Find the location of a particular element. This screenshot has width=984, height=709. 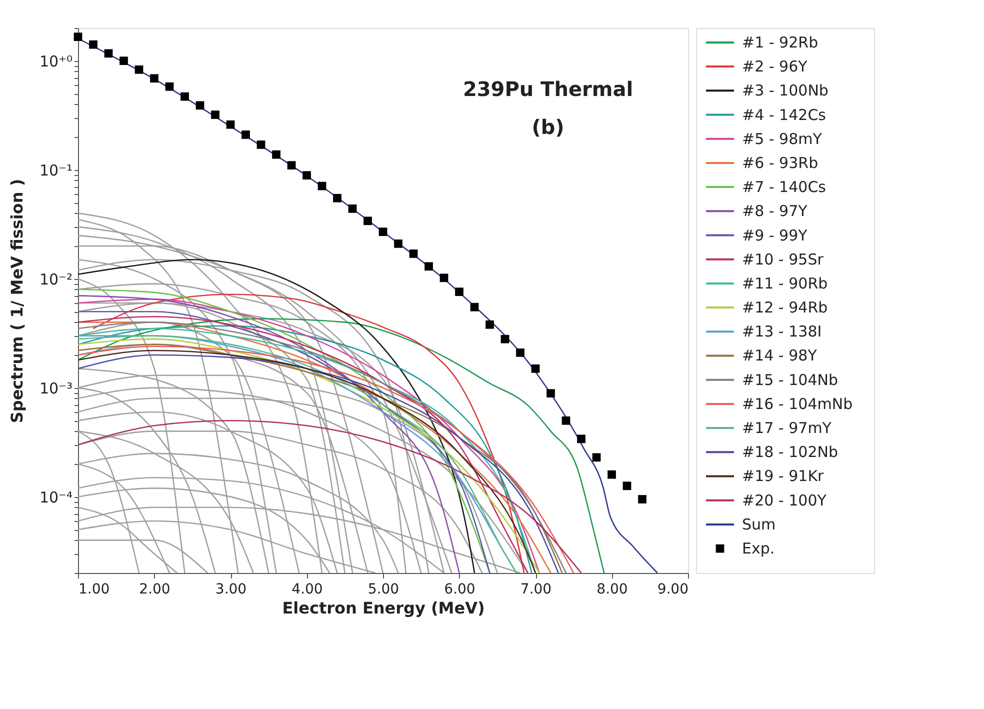

legend-label: #20 - 100Y is located at coordinates (785, 500).